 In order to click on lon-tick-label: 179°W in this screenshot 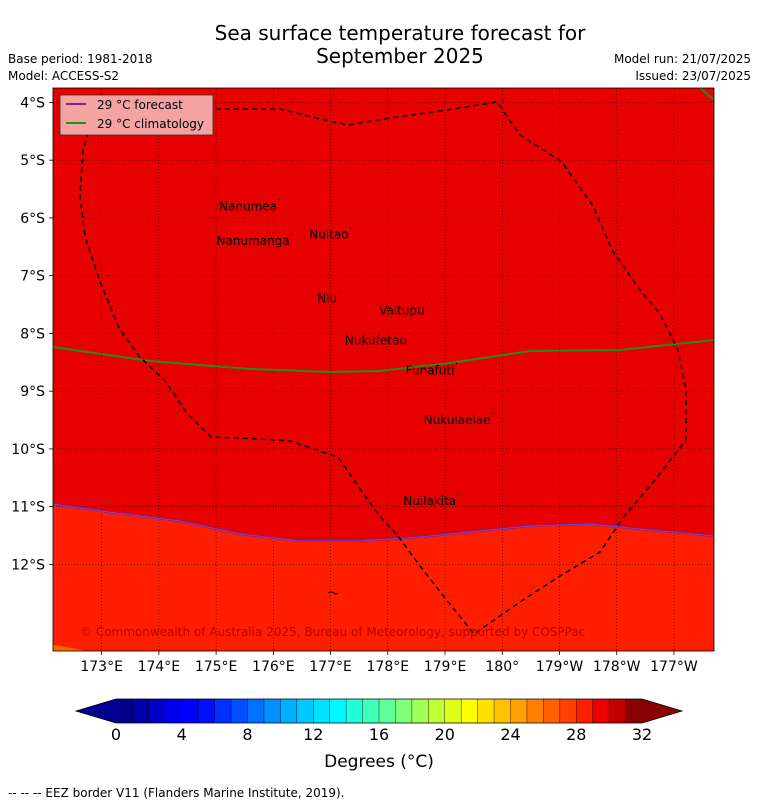, I will do `click(560, 667)`.